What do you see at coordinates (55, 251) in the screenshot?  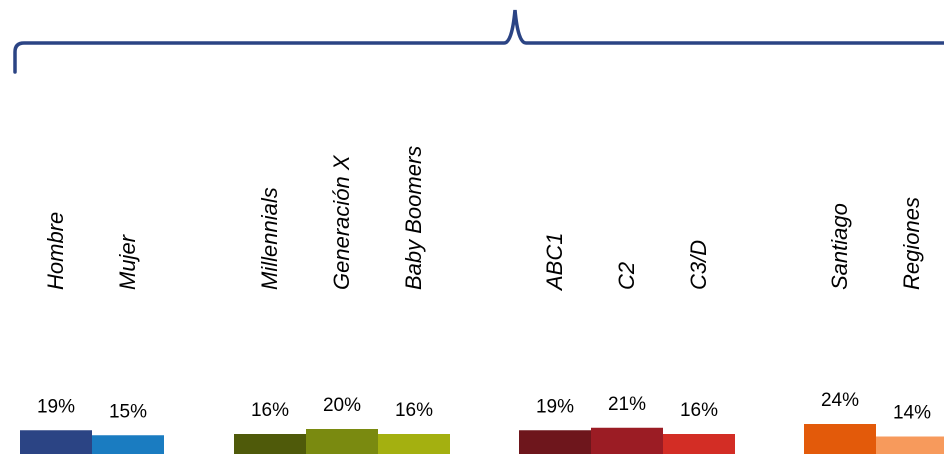 I see `category-label-0: Hombre` at bounding box center [55, 251].